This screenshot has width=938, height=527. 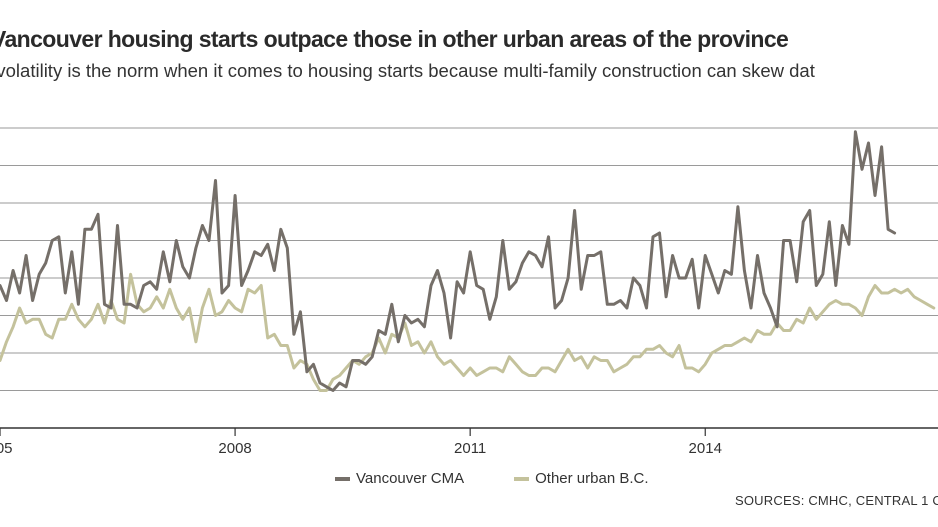 What do you see at coordinates (234, 448) in the screenshot?
I see `x-tick-label-2008: 2008` at bounding box center [234, 448].